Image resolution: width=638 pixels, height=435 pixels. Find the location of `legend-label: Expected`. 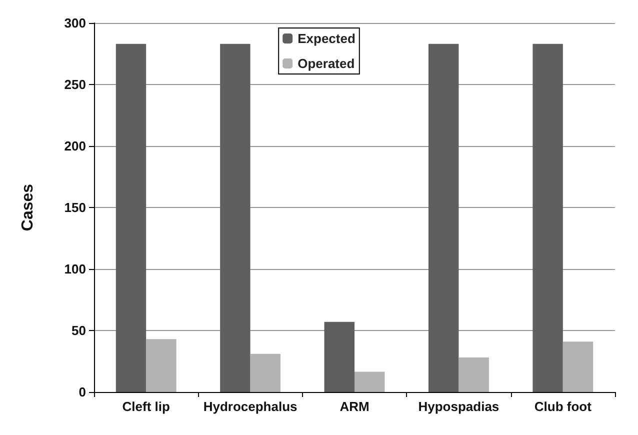

legend-label: Expected is located at coordinates (327, 38).